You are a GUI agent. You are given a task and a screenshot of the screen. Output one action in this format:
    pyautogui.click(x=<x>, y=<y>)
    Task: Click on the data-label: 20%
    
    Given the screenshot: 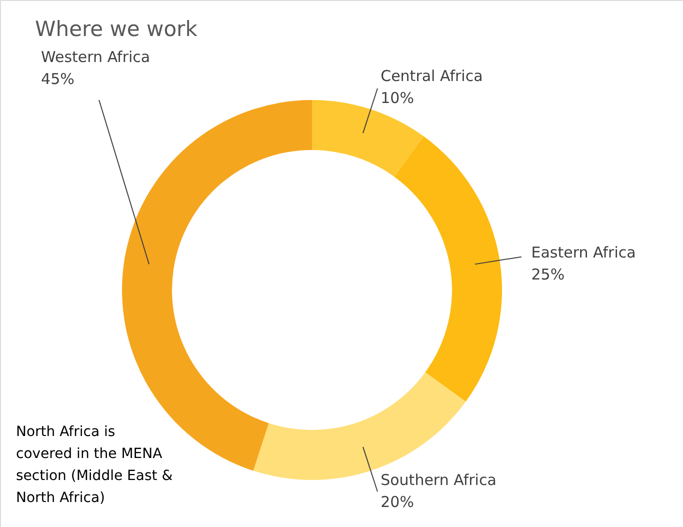 What is the action you would take?
    pyautogui.click(x=397, y=502)
    